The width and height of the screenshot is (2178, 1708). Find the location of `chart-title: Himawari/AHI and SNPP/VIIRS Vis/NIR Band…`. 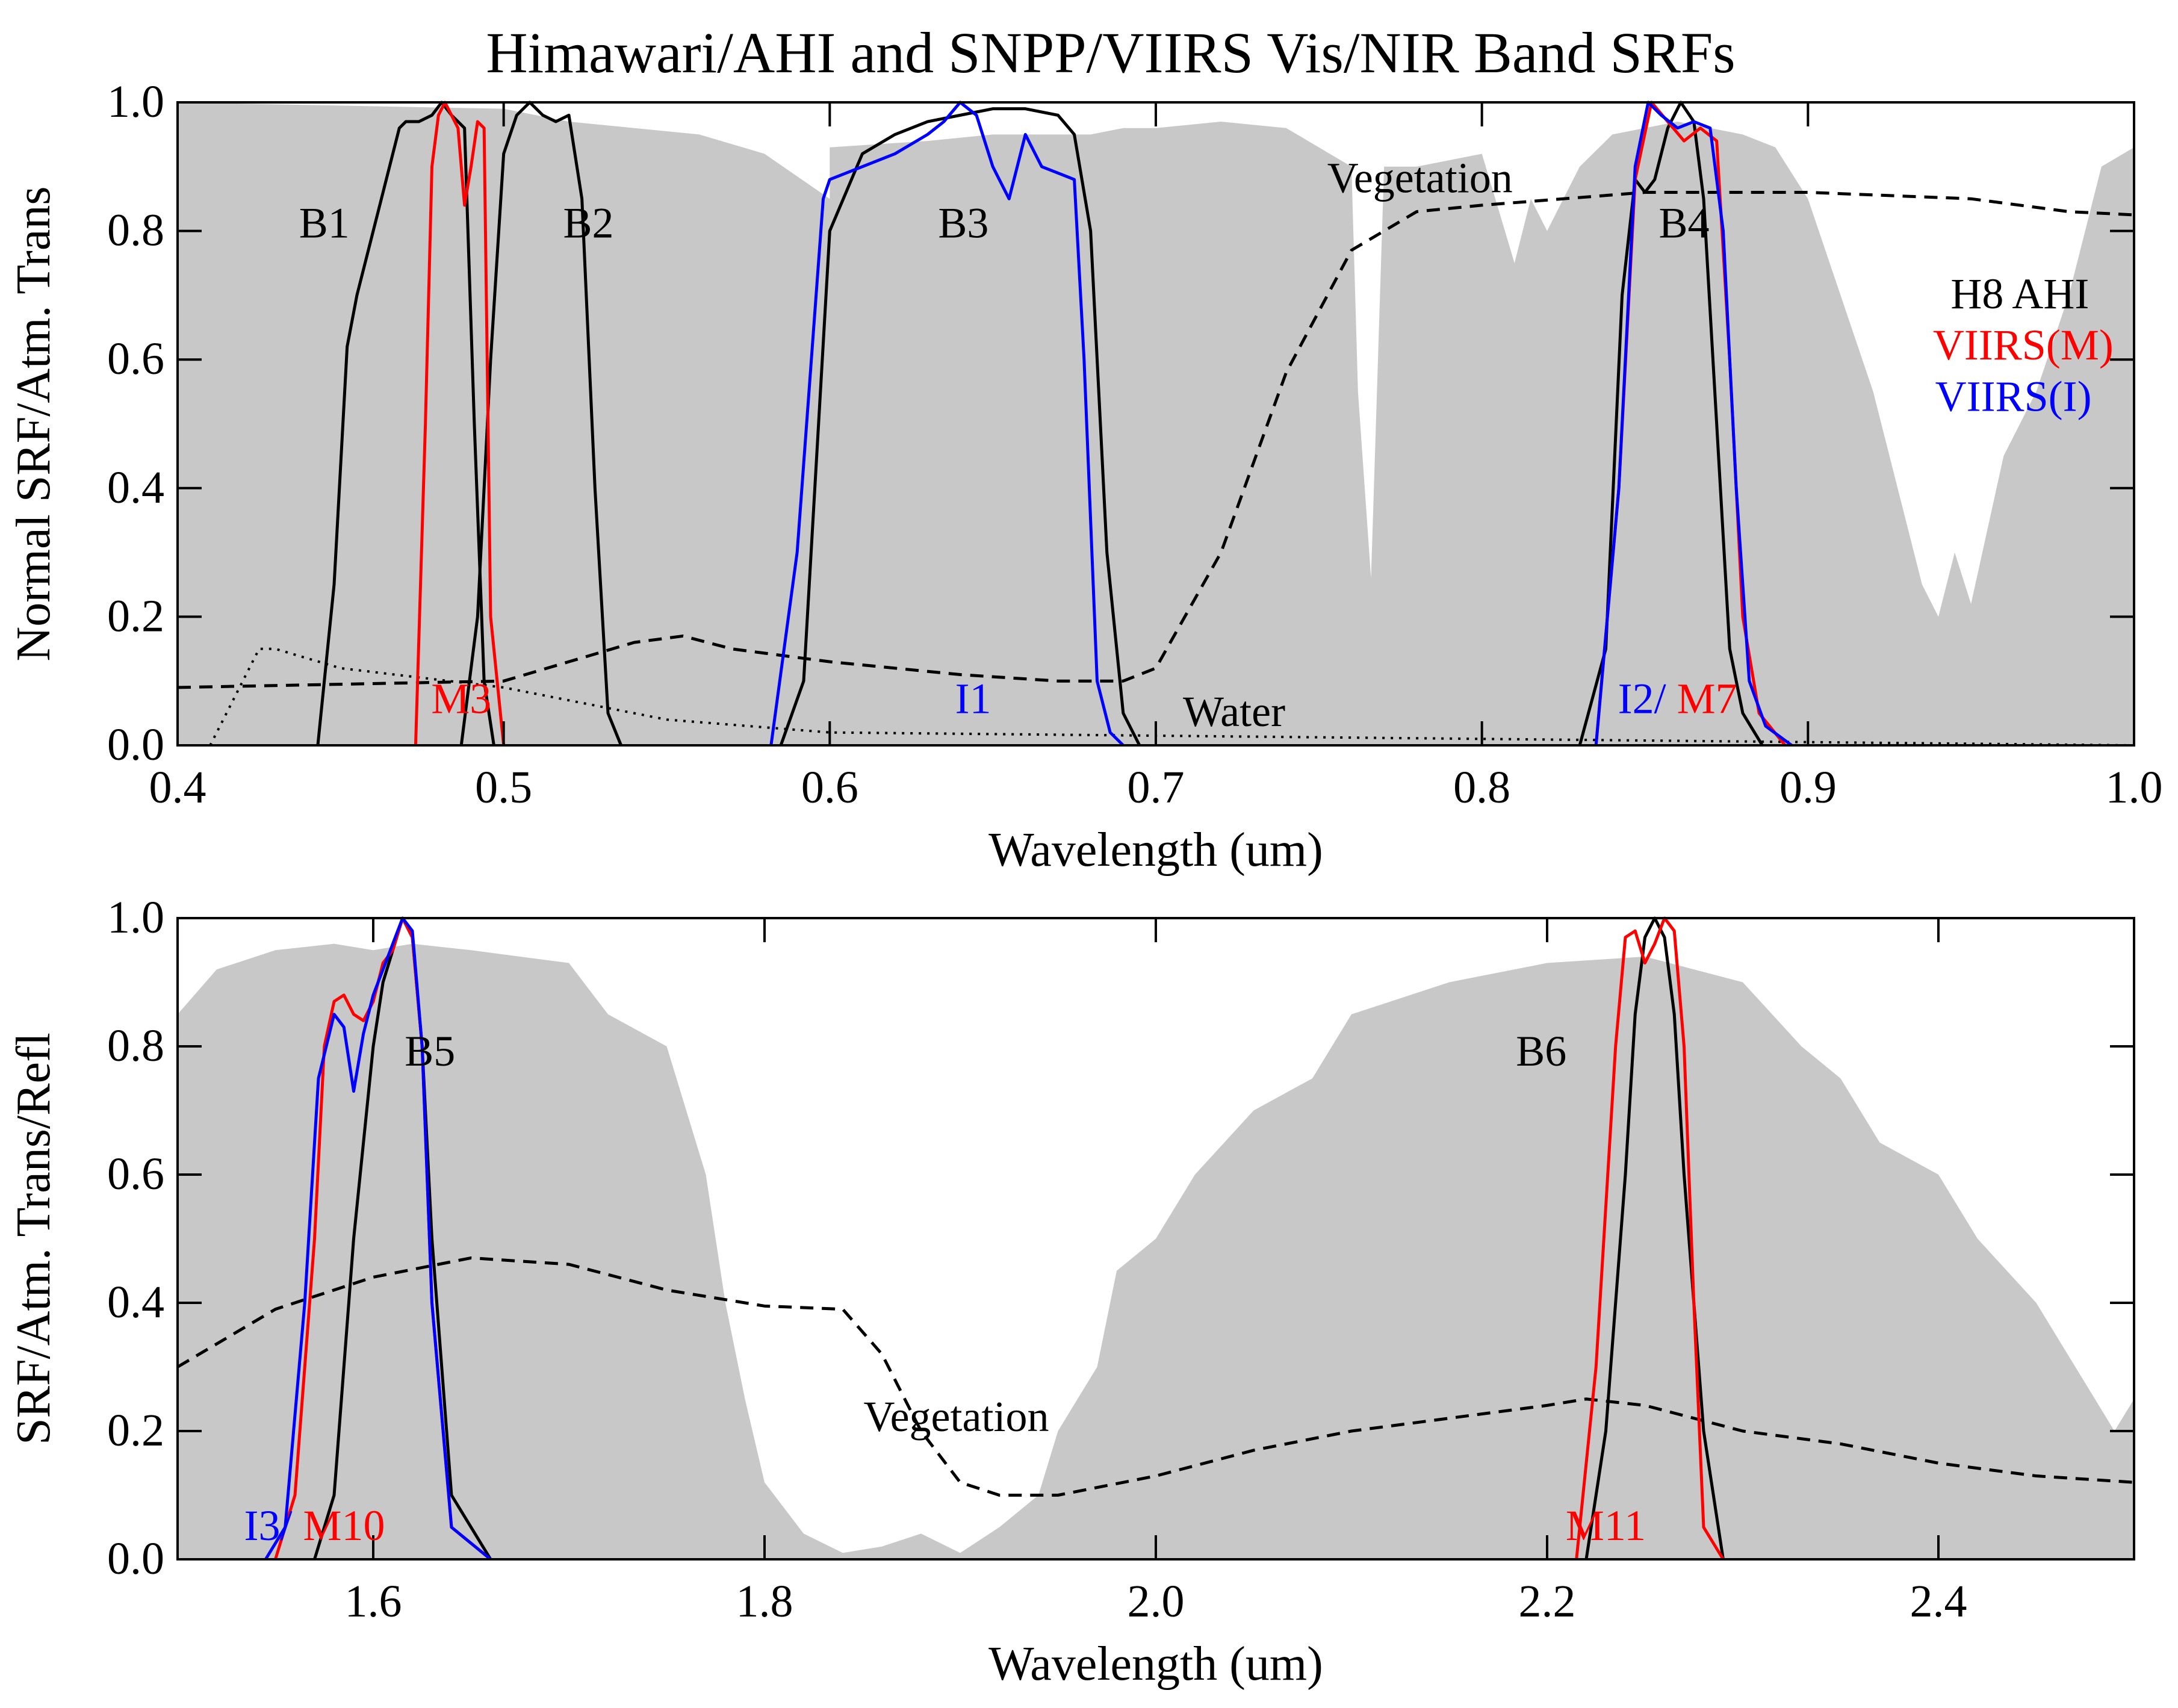

chart-title: Himawari/AHI and SNPP/VIIRS Vis/NIR Band… is located at coordinates (1110, 52).